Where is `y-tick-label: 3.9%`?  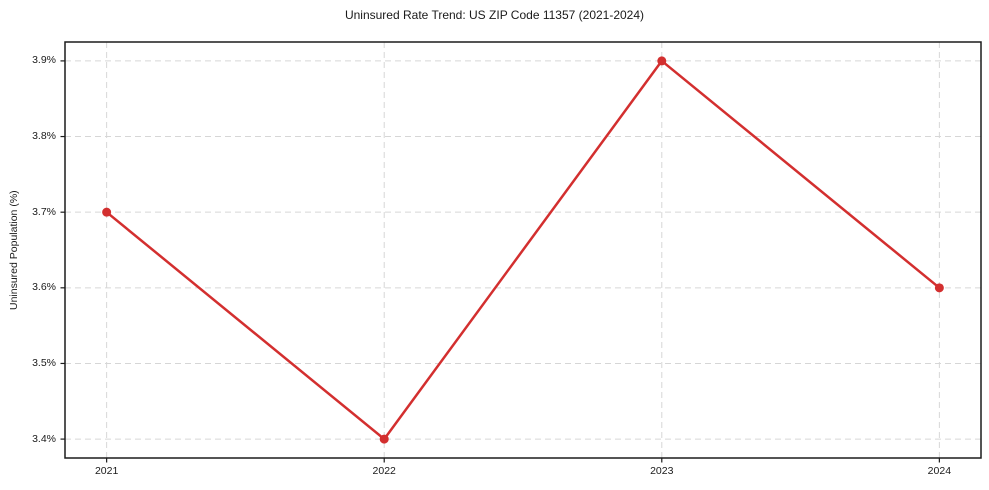
y-tick-label: 3.9% is located at coordinates (44, 60).